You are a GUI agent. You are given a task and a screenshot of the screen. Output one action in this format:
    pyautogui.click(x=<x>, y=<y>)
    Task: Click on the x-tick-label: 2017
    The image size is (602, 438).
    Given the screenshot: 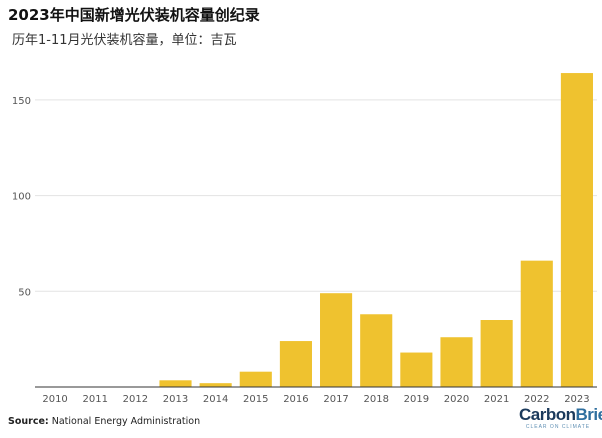 What is the action you would take?
    pyautogui.click(x=335, y=399)
    